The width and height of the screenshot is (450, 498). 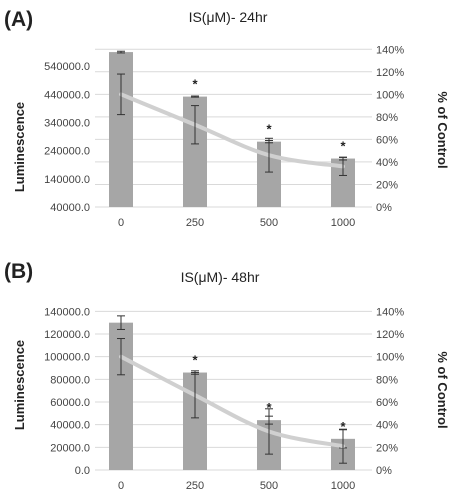 I want to click on panel-a-line, so click(x=232, y=124).